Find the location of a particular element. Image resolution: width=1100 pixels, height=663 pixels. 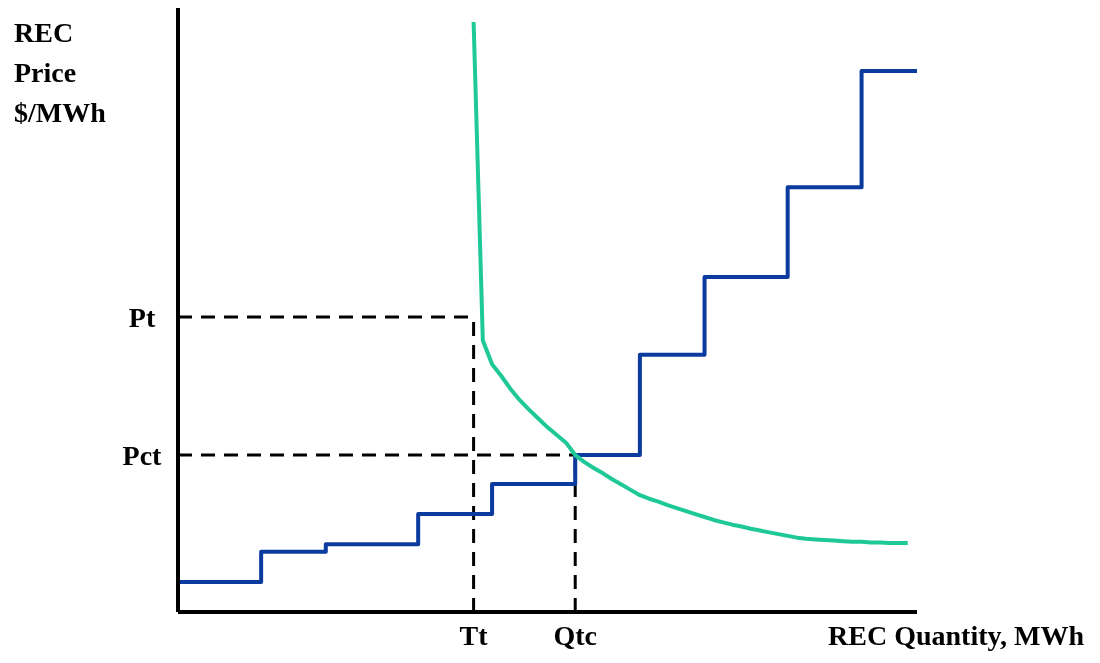

x-tick-label: Qtc is located at coordinates (575, 635).